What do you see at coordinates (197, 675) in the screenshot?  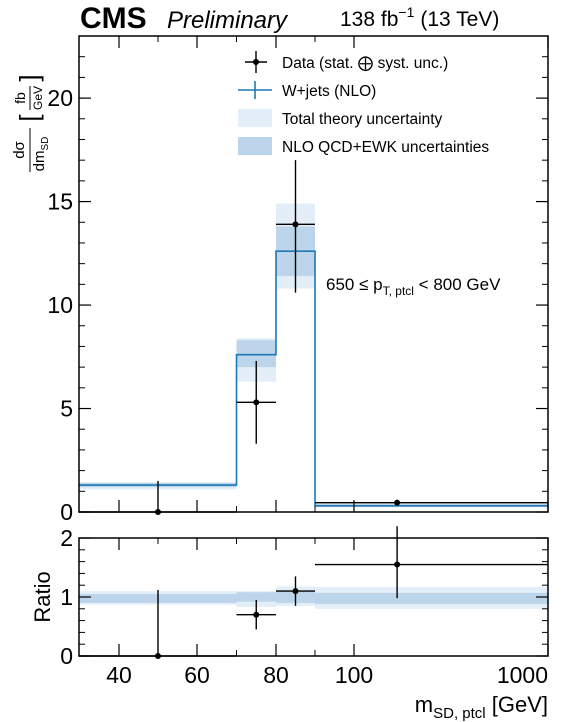 I see `ratio-xtick-label-1: 60` at bounding box center [197, 675].